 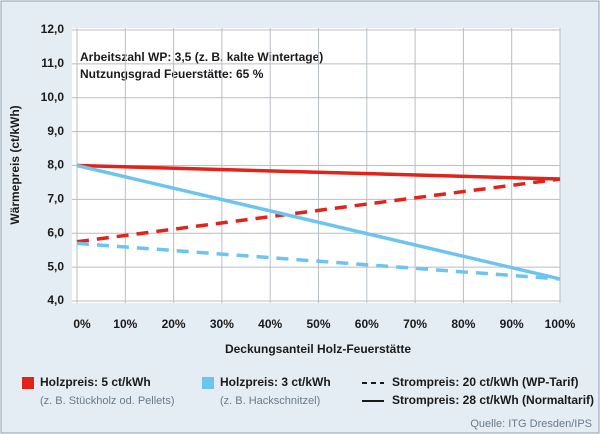 I want to click on y-tick-label: 5,0, so click(x=55, y=266).